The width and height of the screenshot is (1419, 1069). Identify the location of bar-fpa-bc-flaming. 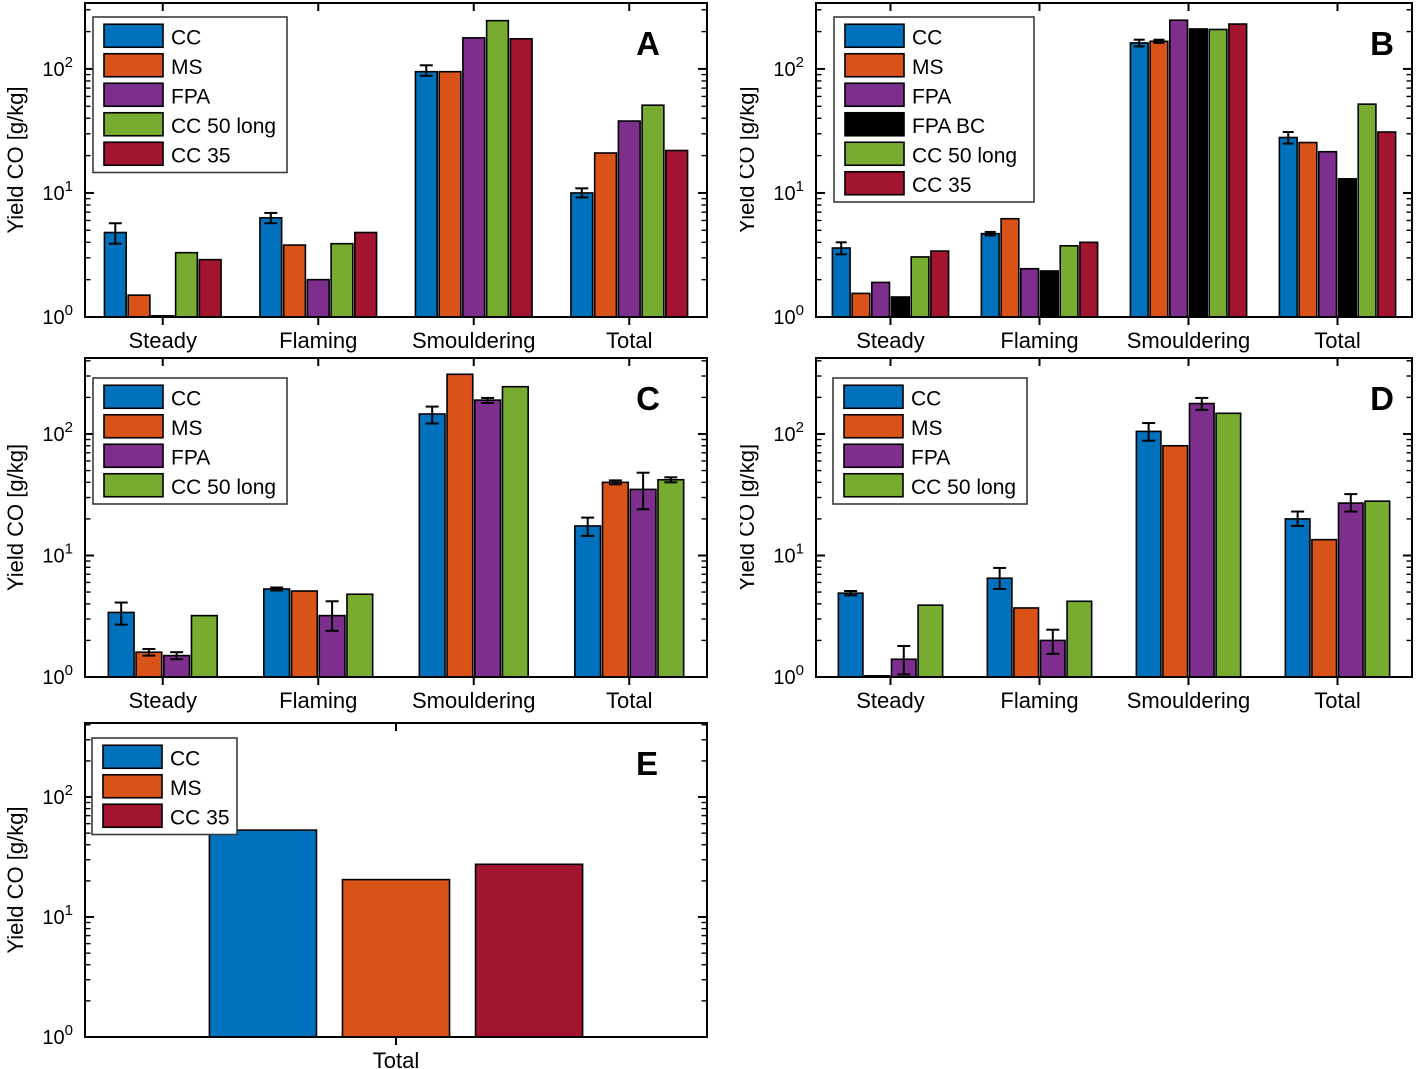
(1049, 294).